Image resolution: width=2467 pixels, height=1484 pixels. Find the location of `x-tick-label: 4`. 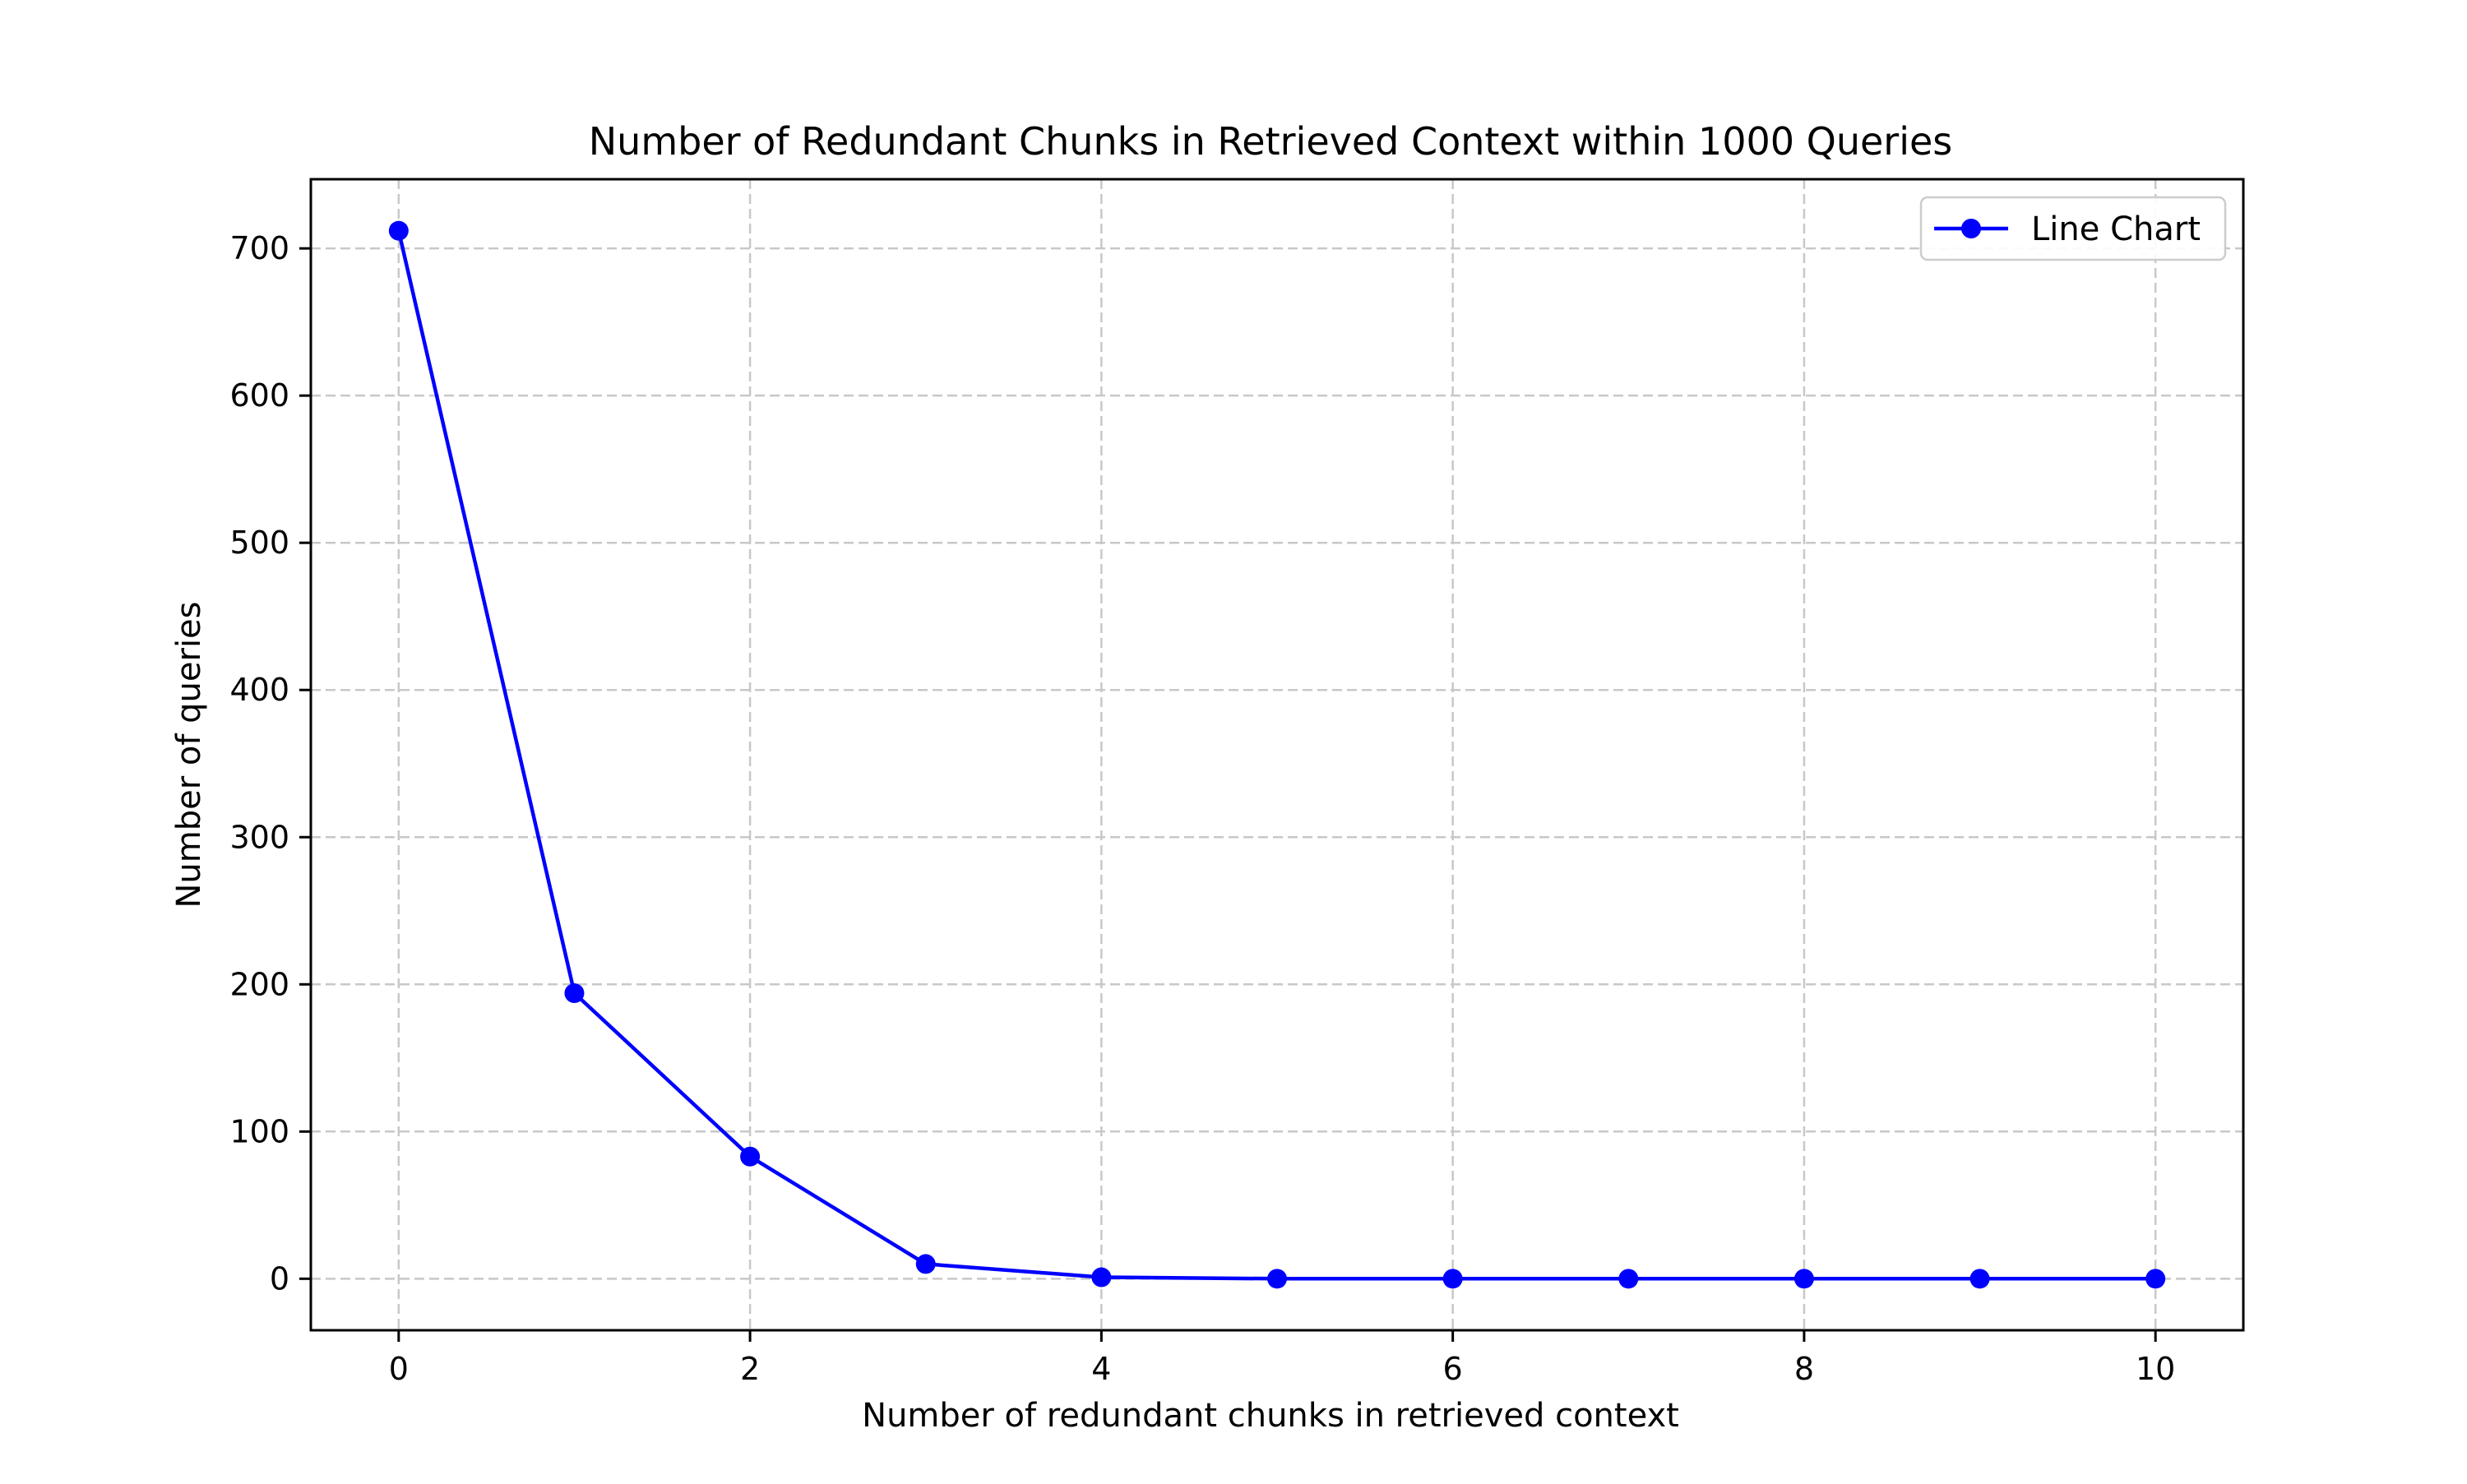

x-tick-label: 4 is located at coordinates (1101, 1369).